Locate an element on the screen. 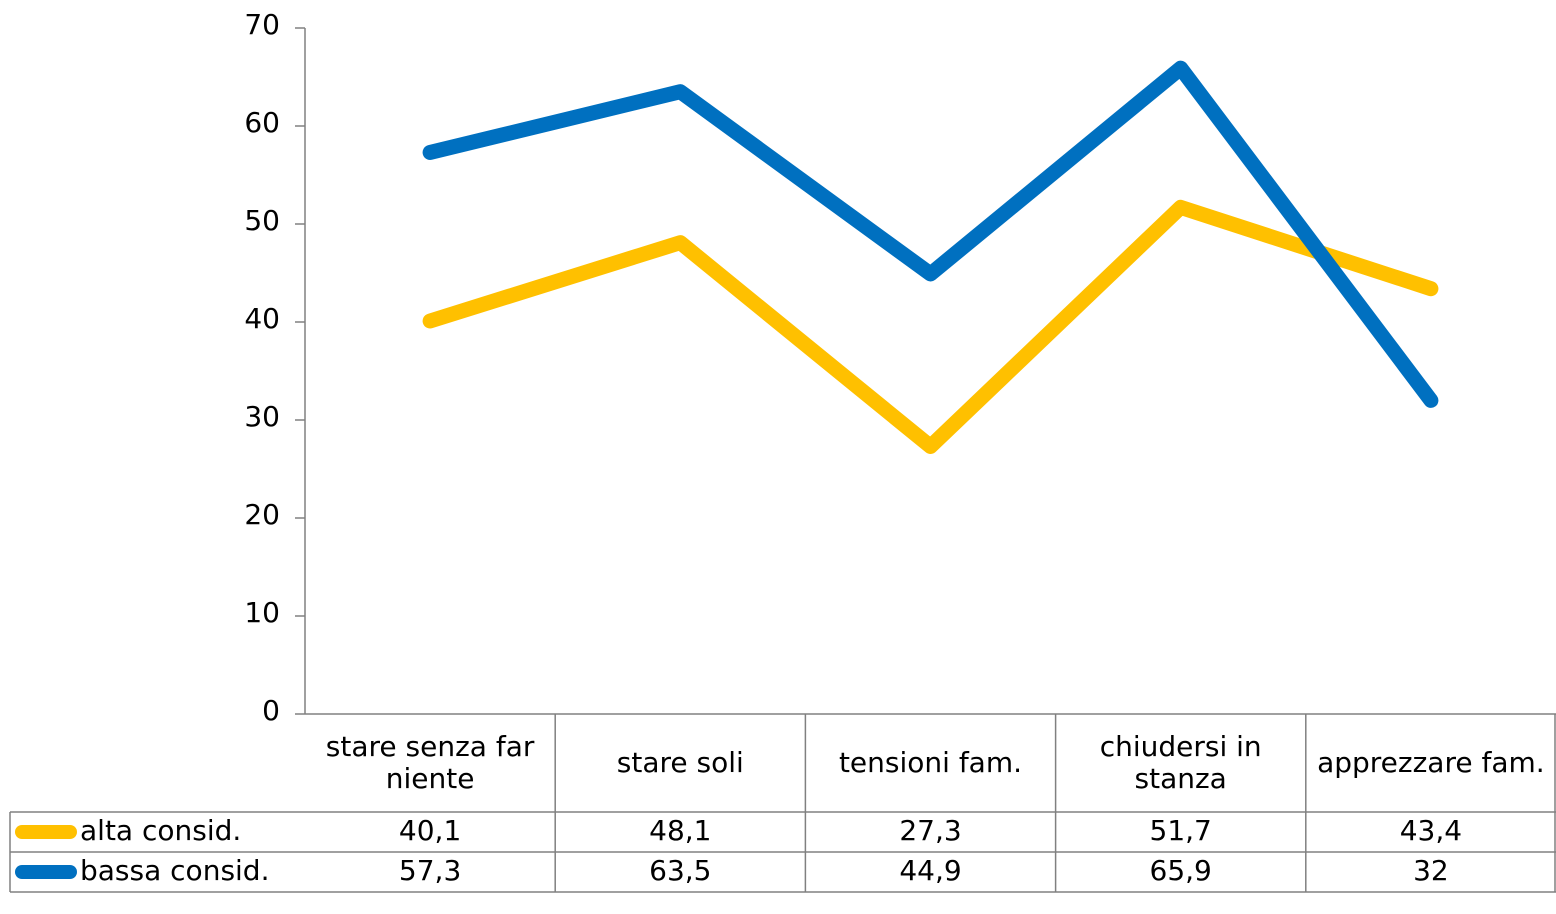  x-tick-label: tensioni fam. is located at coordinates (930, 762).